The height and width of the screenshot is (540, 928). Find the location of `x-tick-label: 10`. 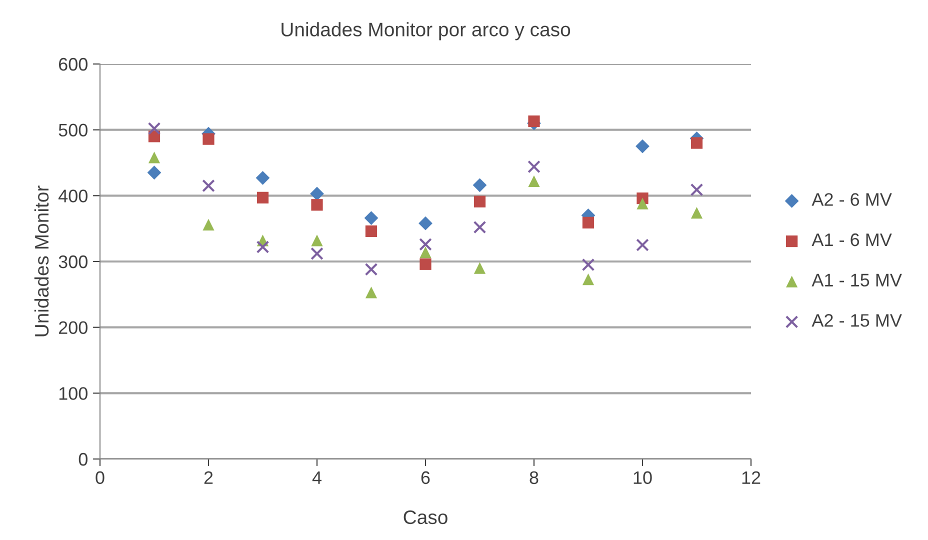

x-tick-label: 10 is located at coordinates (643, 477).